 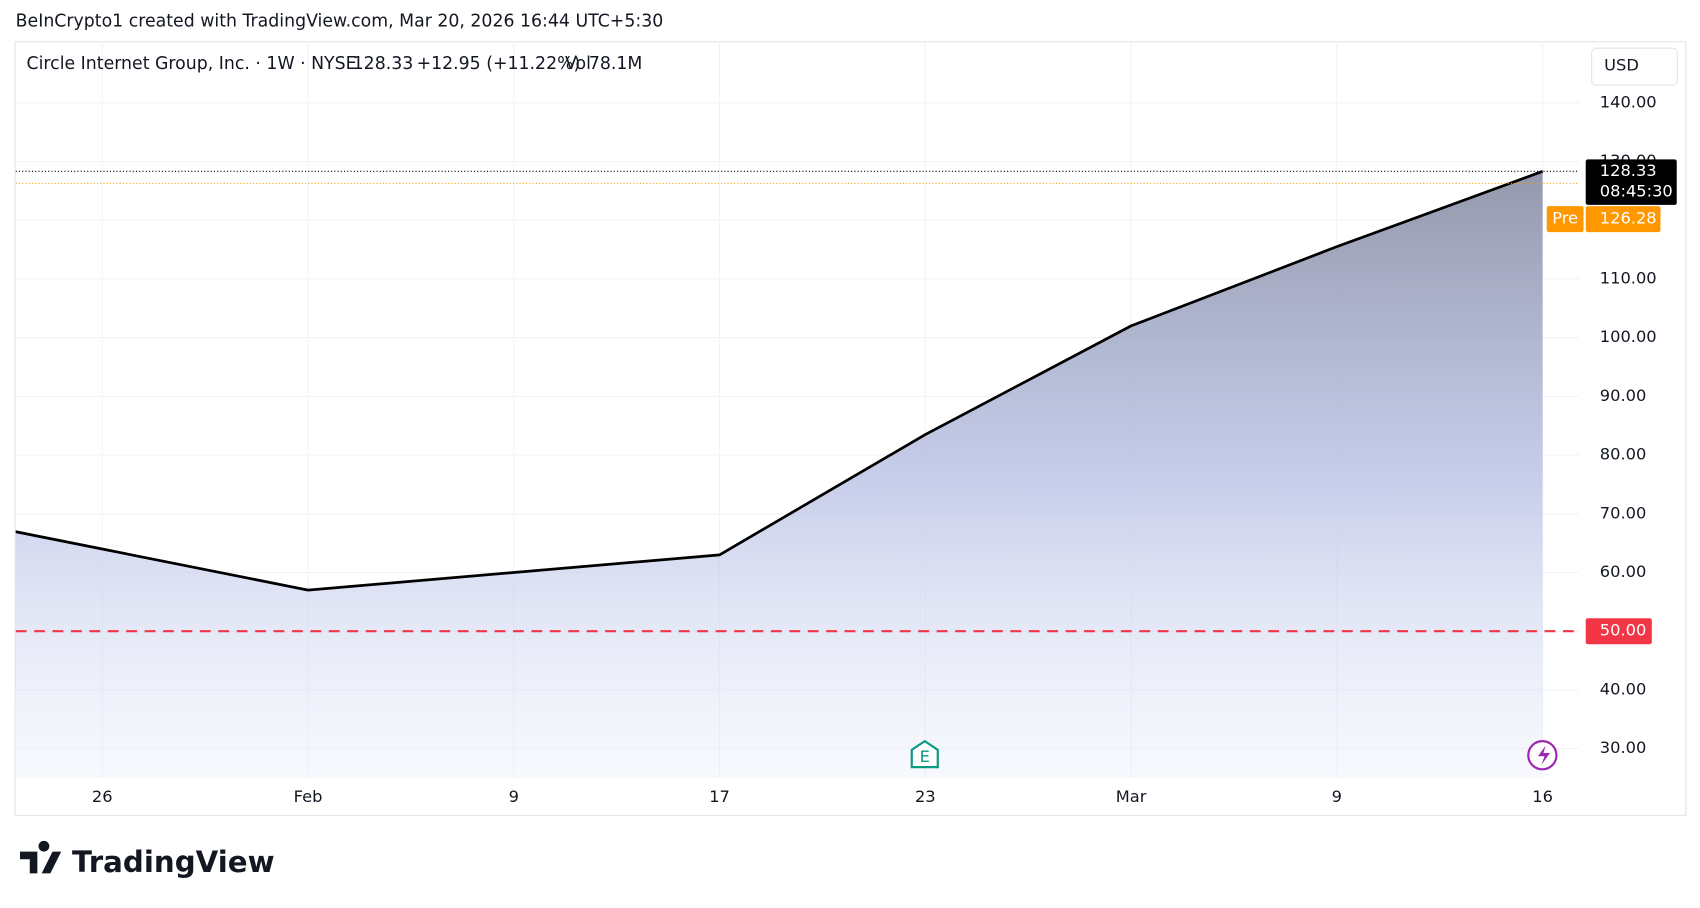 I want to click on earnings-icon, so click(x=924, y=754).